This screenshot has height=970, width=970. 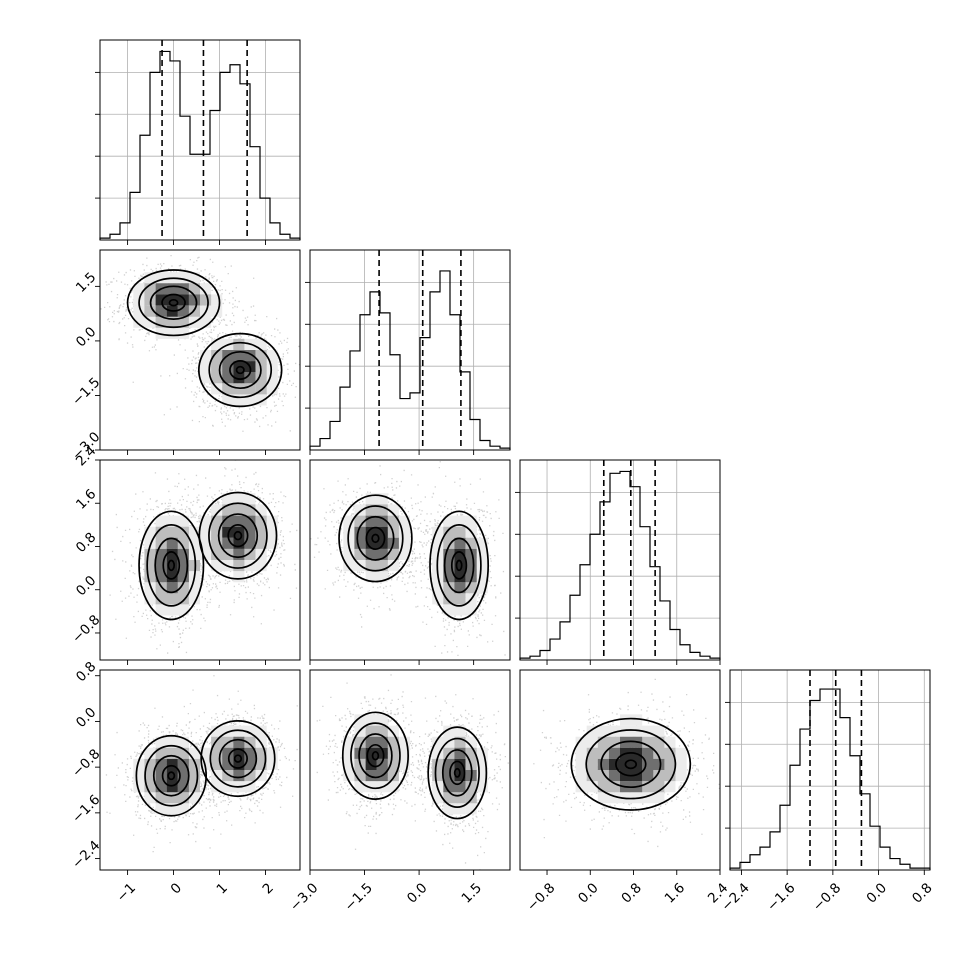 I want to click on y-tick-label: 1.5, so click(x=86, y=282).